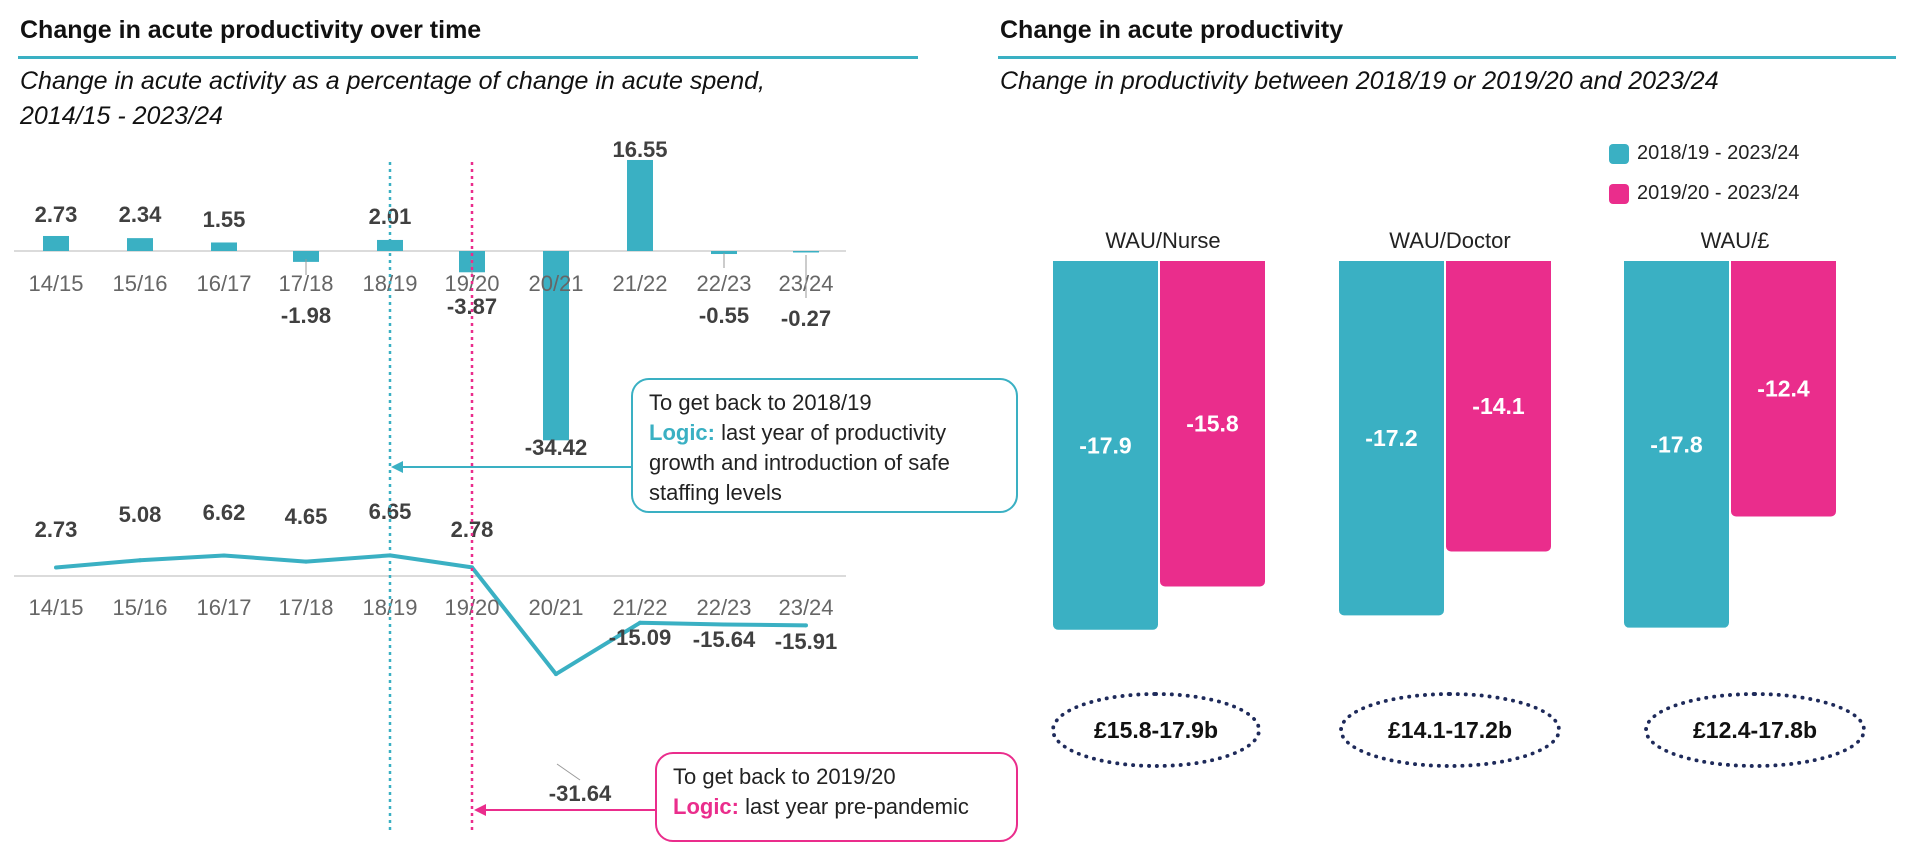 The image size is (1920, 860). I want to click on line-tick-label-21-22: 21/22, so click(639, 607).